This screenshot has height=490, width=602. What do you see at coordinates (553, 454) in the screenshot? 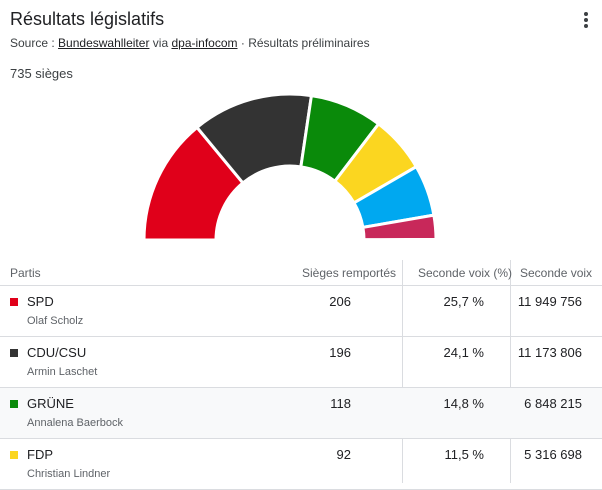
I see `votes-value: 5 316 698` at bounding box center [553, 454].